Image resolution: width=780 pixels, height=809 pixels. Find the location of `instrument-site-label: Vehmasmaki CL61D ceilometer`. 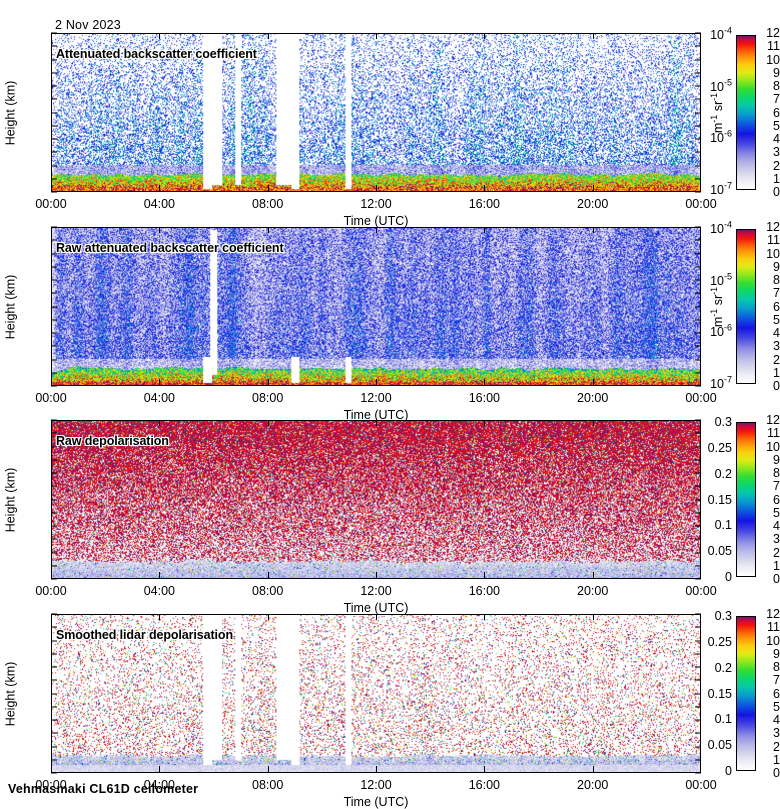

instrument-site-label: Vehmasmaki CL61D ceilometer is located at coordinates (103, 789).